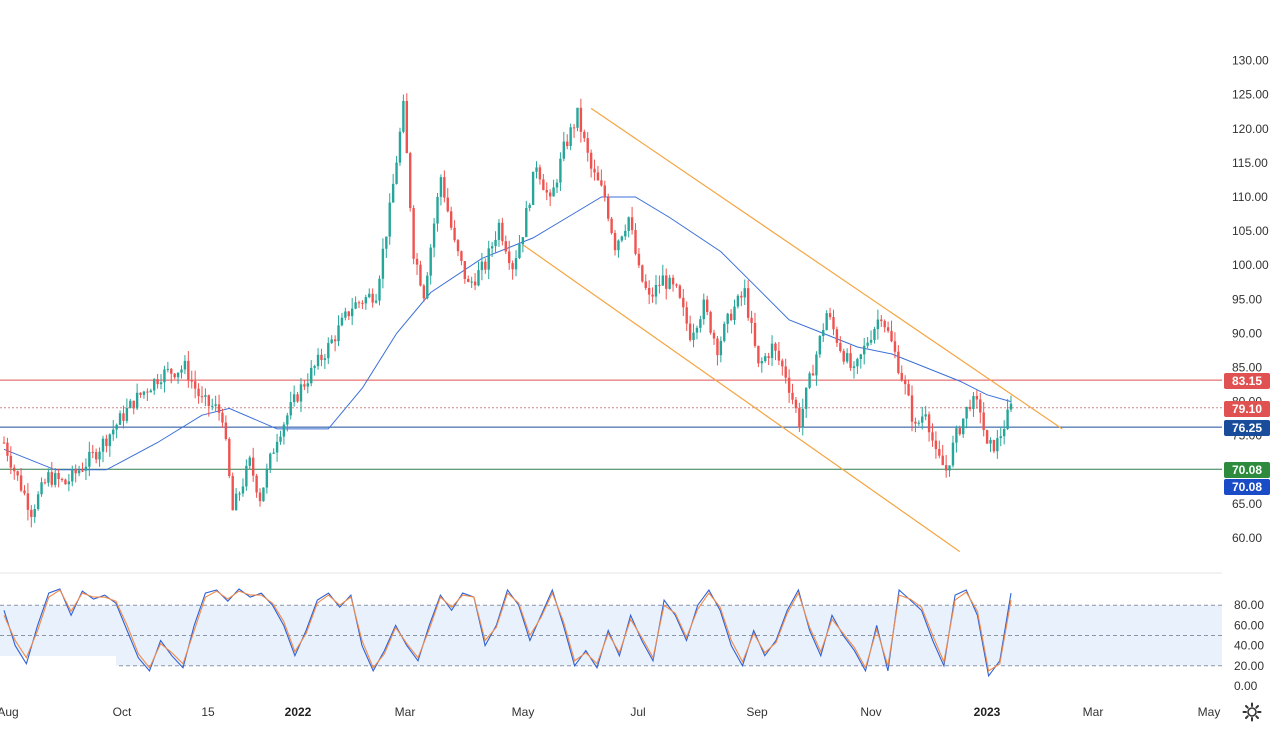  Describe the element at coordinates (1250, 61) in the screenshot. I see `price-tick-label: 130.00` at that location.